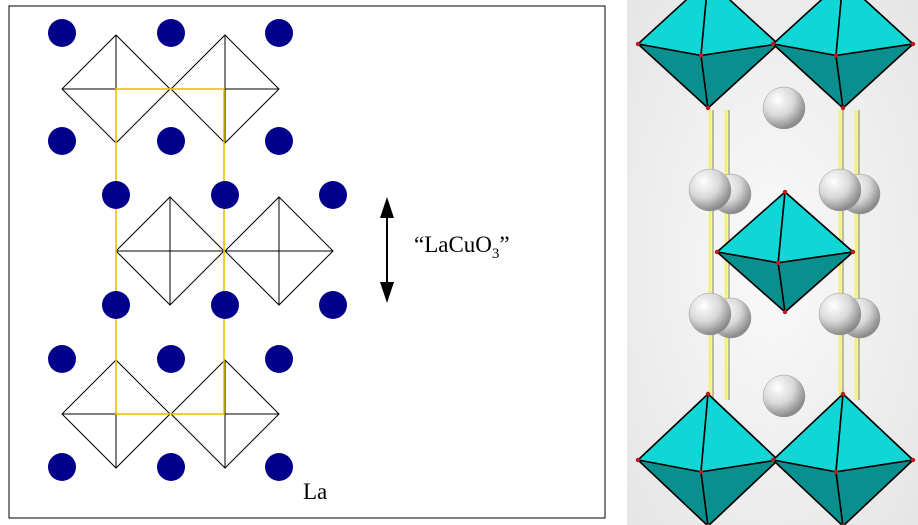  I want to click on front-spheres-layer, so click(775, 252).